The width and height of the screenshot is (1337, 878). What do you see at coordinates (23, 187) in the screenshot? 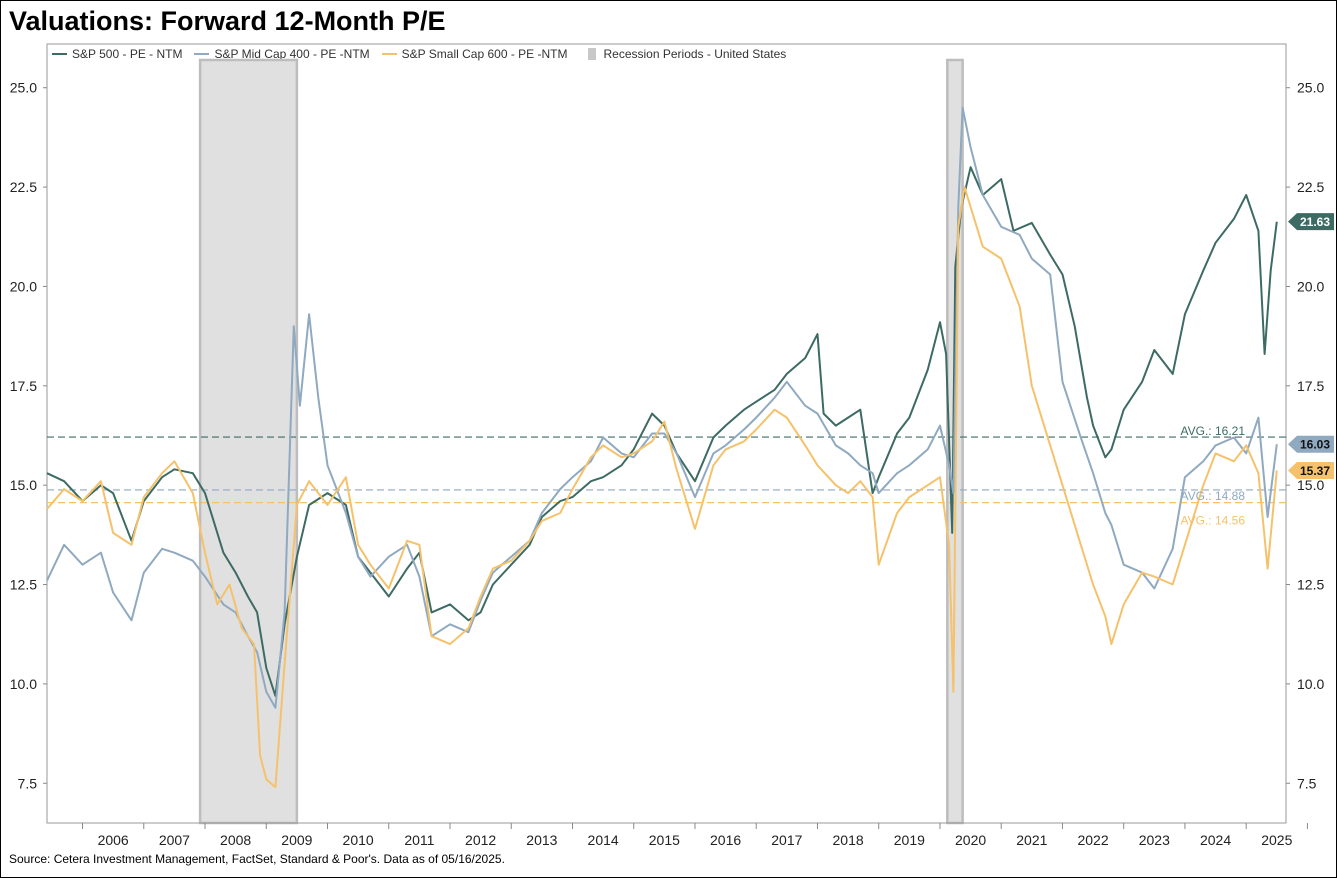
I see `y-tick-label-left-6: 22.5` at bounding box center [23, 187].